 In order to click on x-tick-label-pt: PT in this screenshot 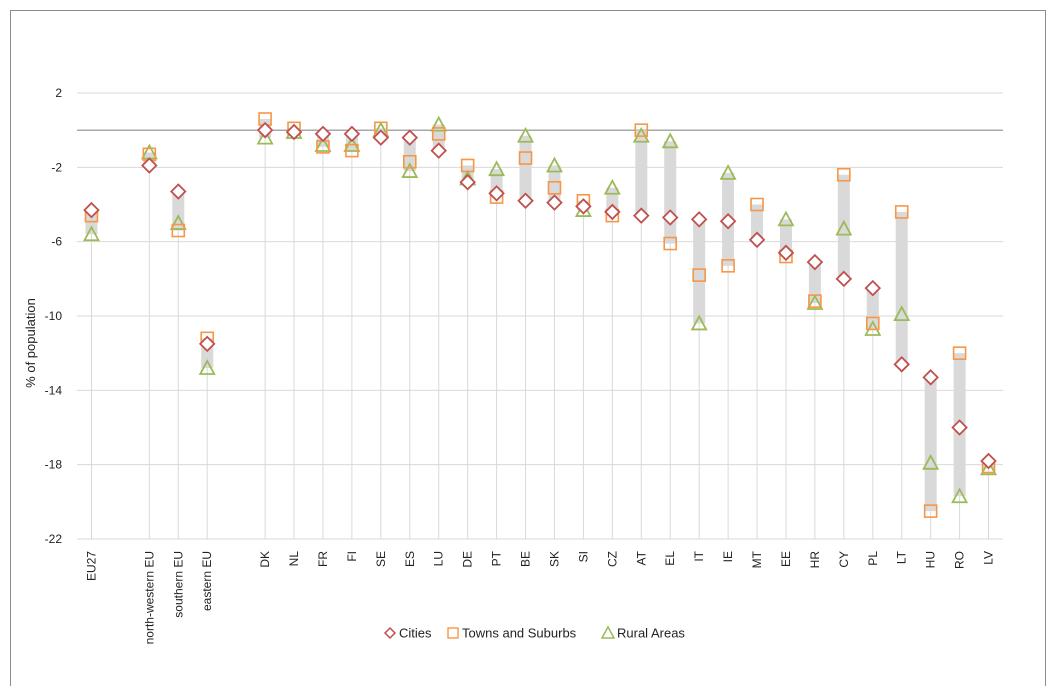, I will do `click(497, 558)`.